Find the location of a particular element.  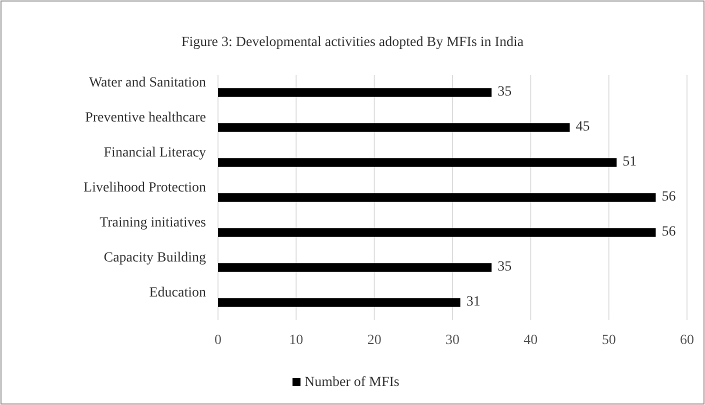

x-tick-label: 50 is located at coordinates (609, 340).